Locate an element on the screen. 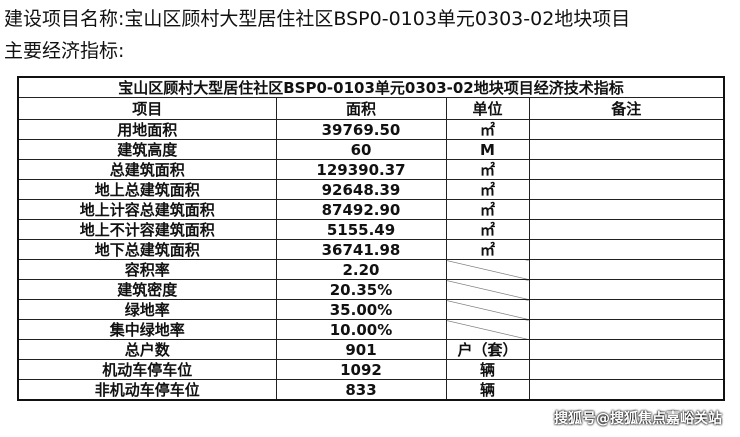  indicators-label: 主要经济指标: is located at coordinates (64, 51).